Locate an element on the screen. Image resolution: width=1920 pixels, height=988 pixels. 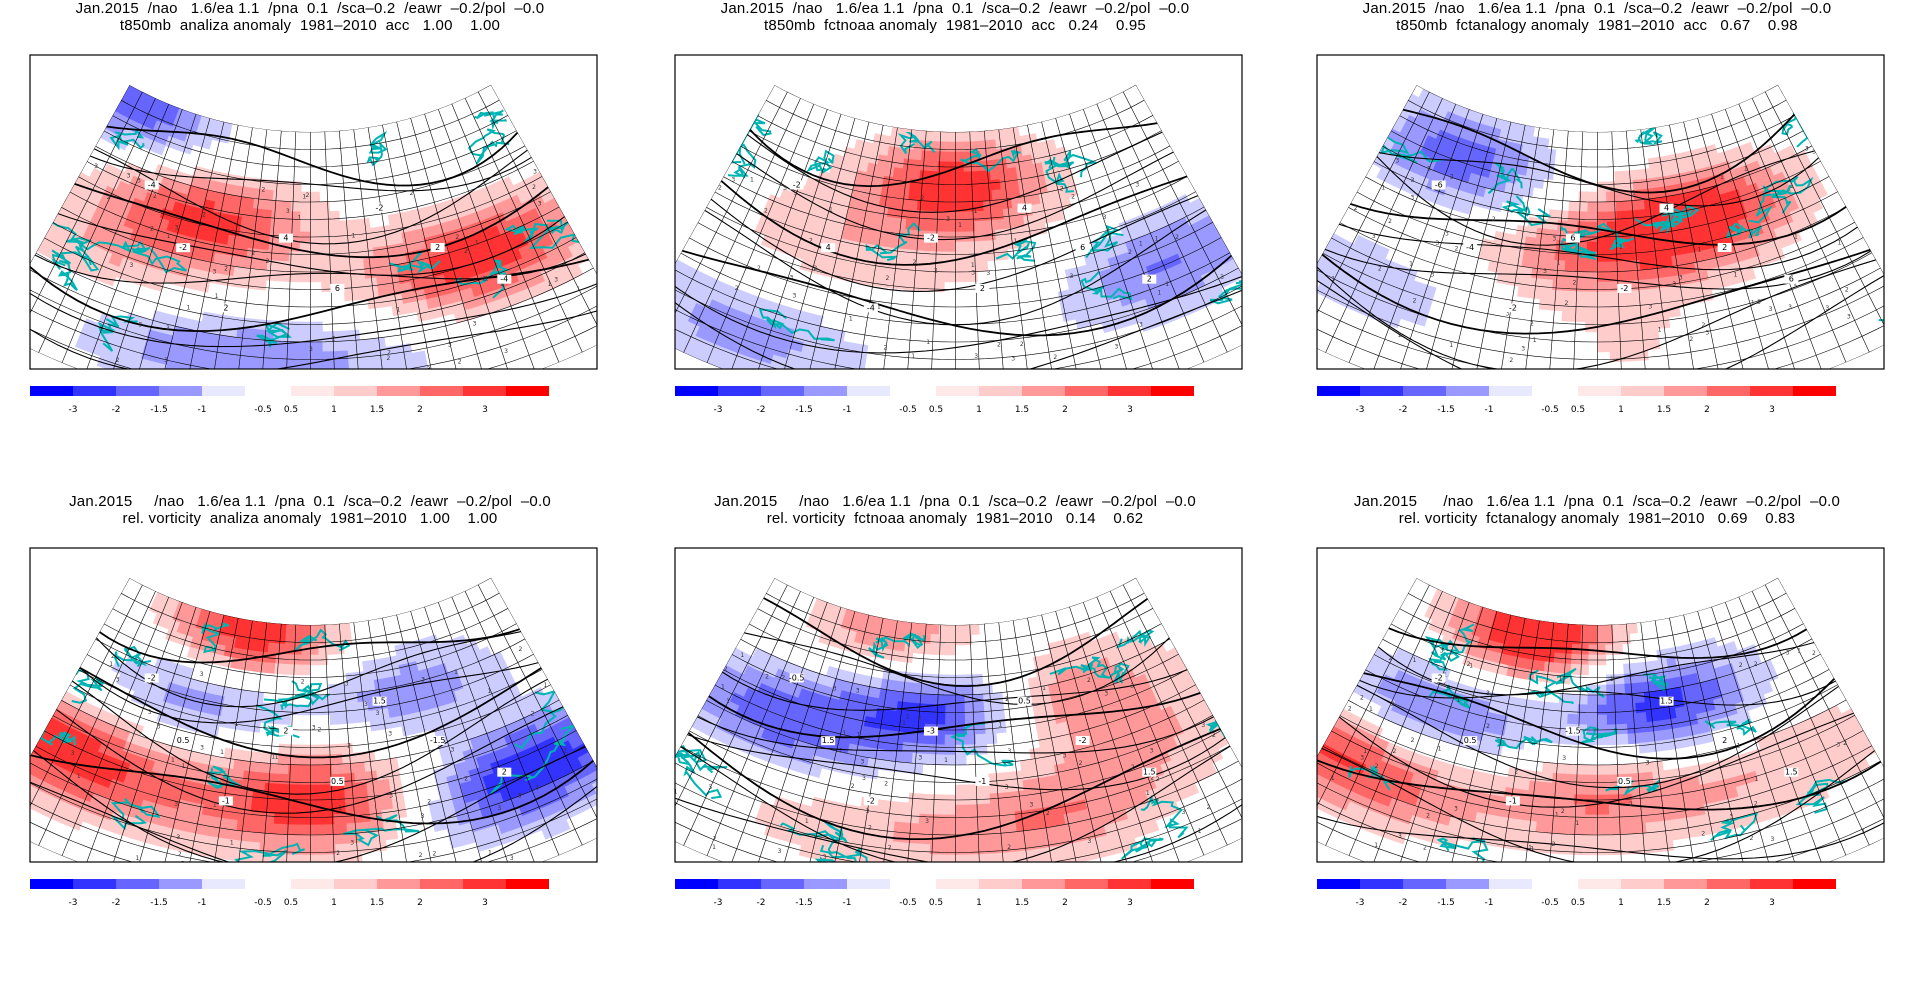
colorbar-tick: 0.5 is located at coordinates (936, 903).